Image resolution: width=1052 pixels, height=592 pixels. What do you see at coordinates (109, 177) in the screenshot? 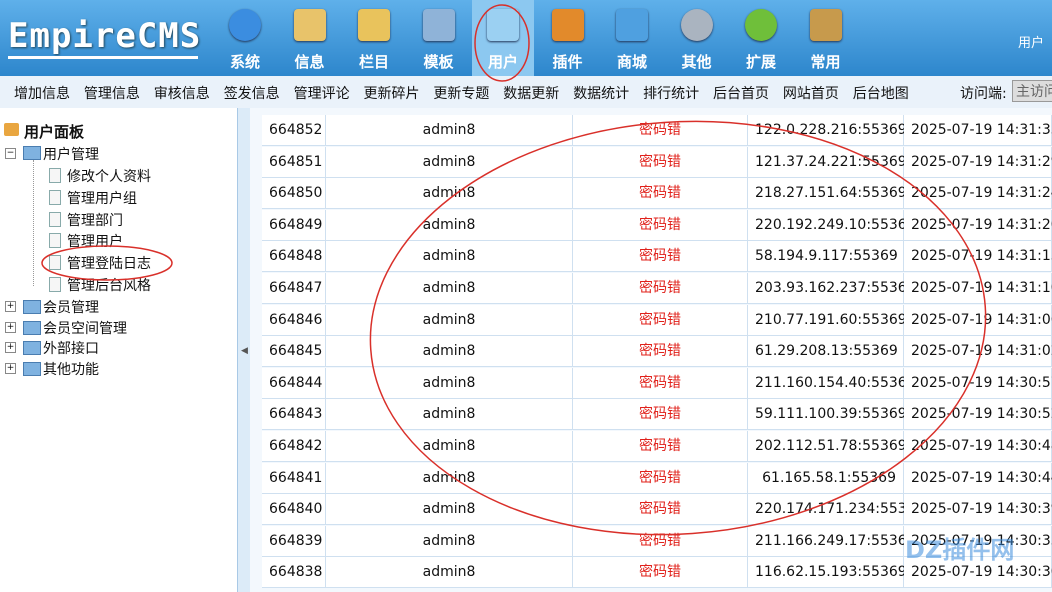
I see `tree-item: 修改个人资料` at bounding box center [109, 177].